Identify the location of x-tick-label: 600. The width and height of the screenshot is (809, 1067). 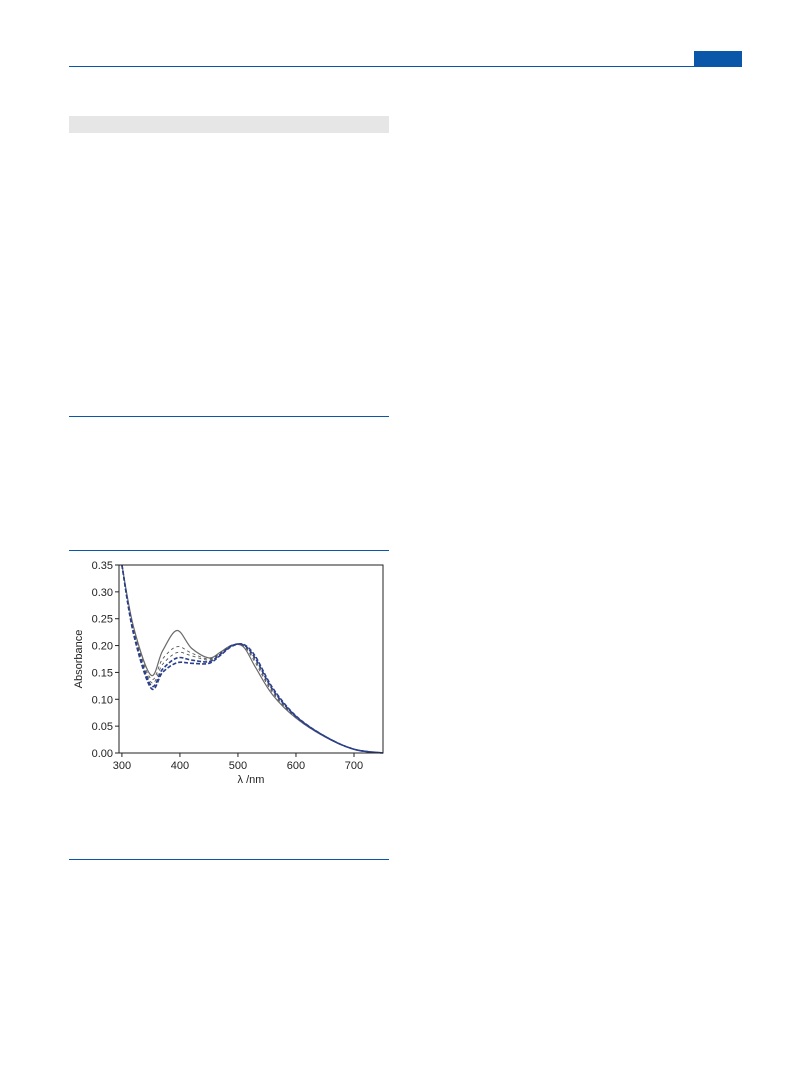
(296, 766).